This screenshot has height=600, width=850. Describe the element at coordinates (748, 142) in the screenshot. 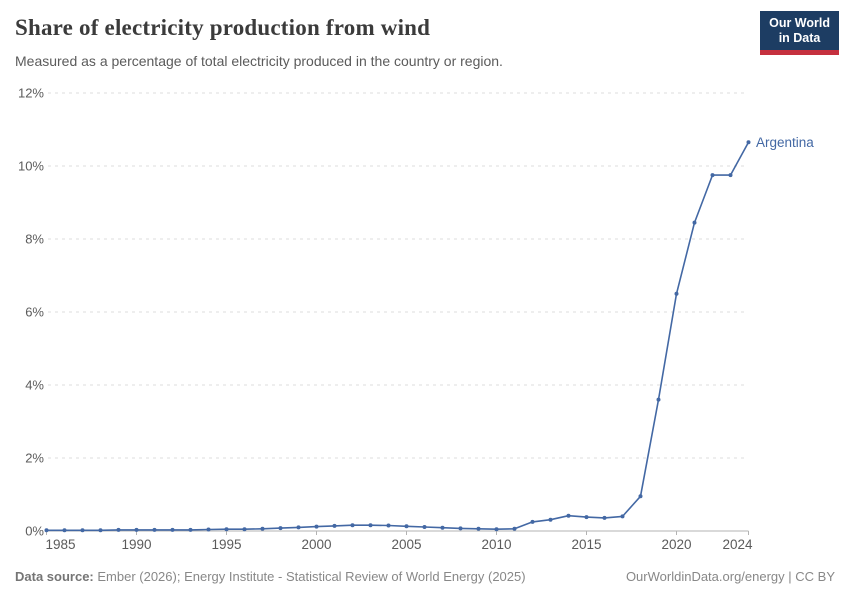

I see `data-point-2024` at that location.